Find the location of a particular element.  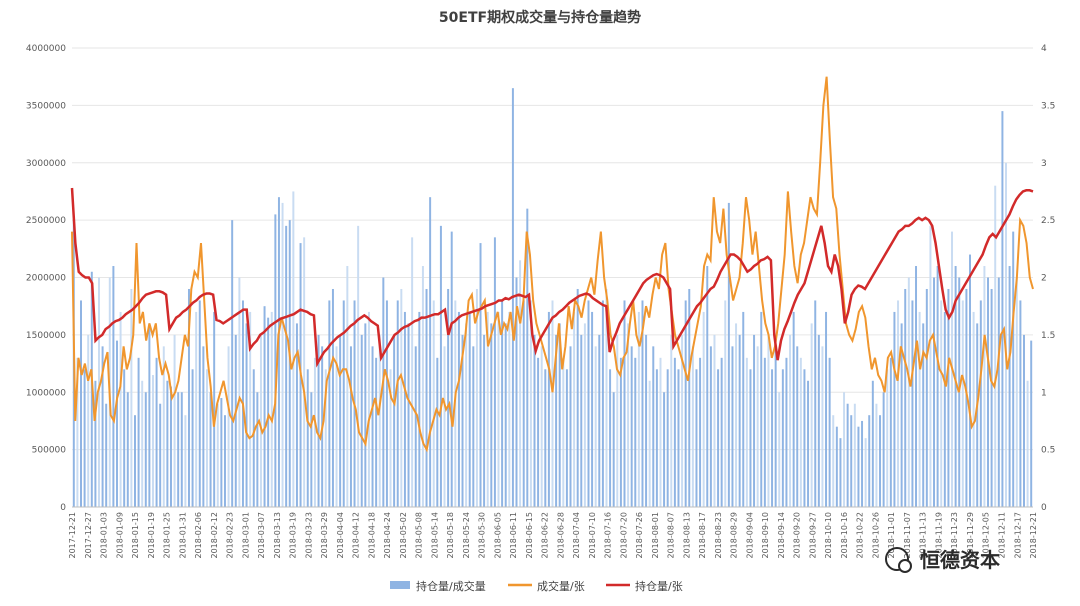

x-tick-label: 2018-08-01 is located at coordinates (655, 535).